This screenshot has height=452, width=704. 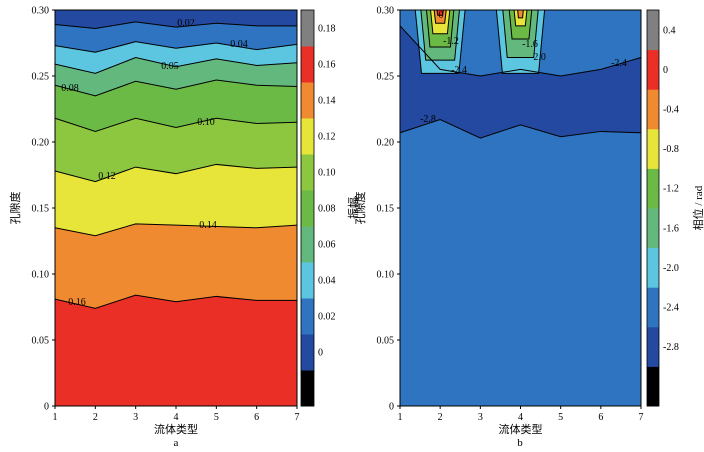 I want to click on x-axis-label: 流体类型, so click(x=521, y=429).